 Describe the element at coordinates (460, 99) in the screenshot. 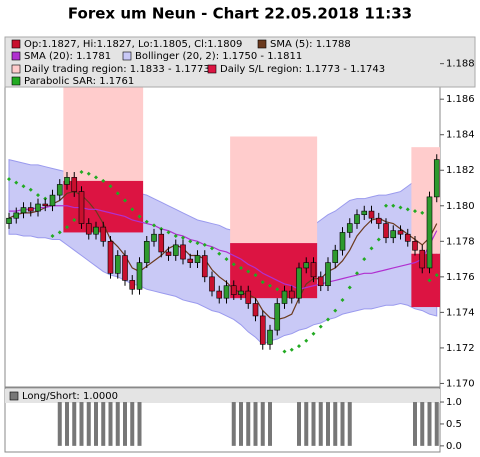

I see `y-tick-label: 1.186` at that location.